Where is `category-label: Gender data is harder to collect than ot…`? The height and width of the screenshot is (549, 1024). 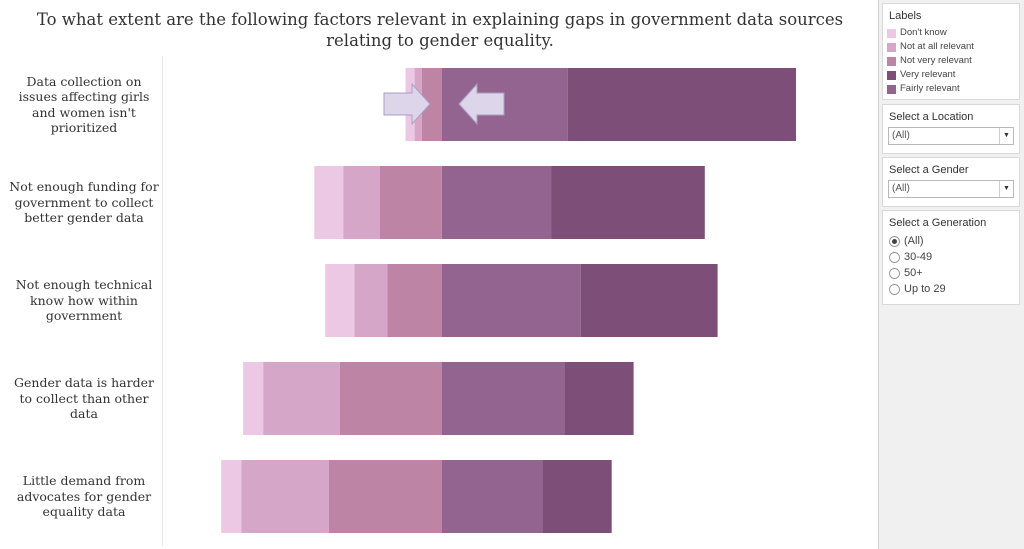
category-label: Gender data is harder to collect than ot… is located at coordinates (84, 398).